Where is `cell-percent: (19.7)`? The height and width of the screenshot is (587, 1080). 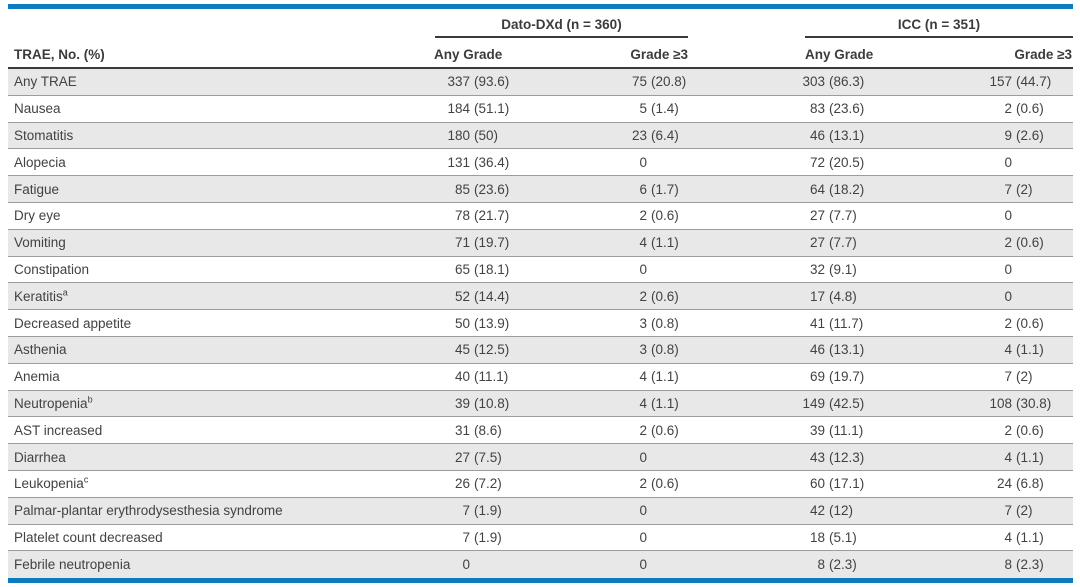 cell-percent: (19.7) is located at coordinates (847, 377).